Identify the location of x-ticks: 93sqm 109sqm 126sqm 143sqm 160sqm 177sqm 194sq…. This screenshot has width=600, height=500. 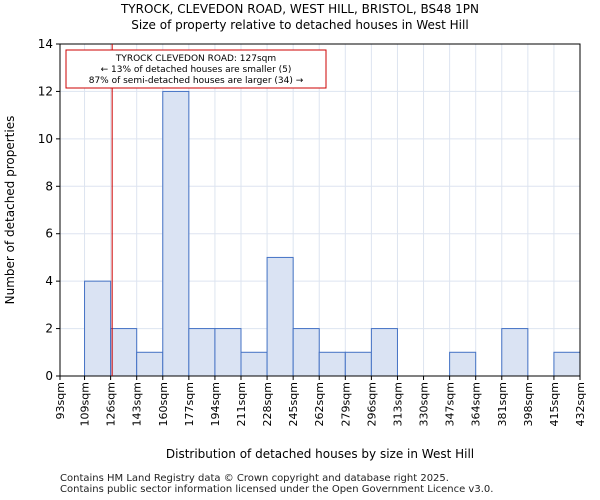
(320, 401).